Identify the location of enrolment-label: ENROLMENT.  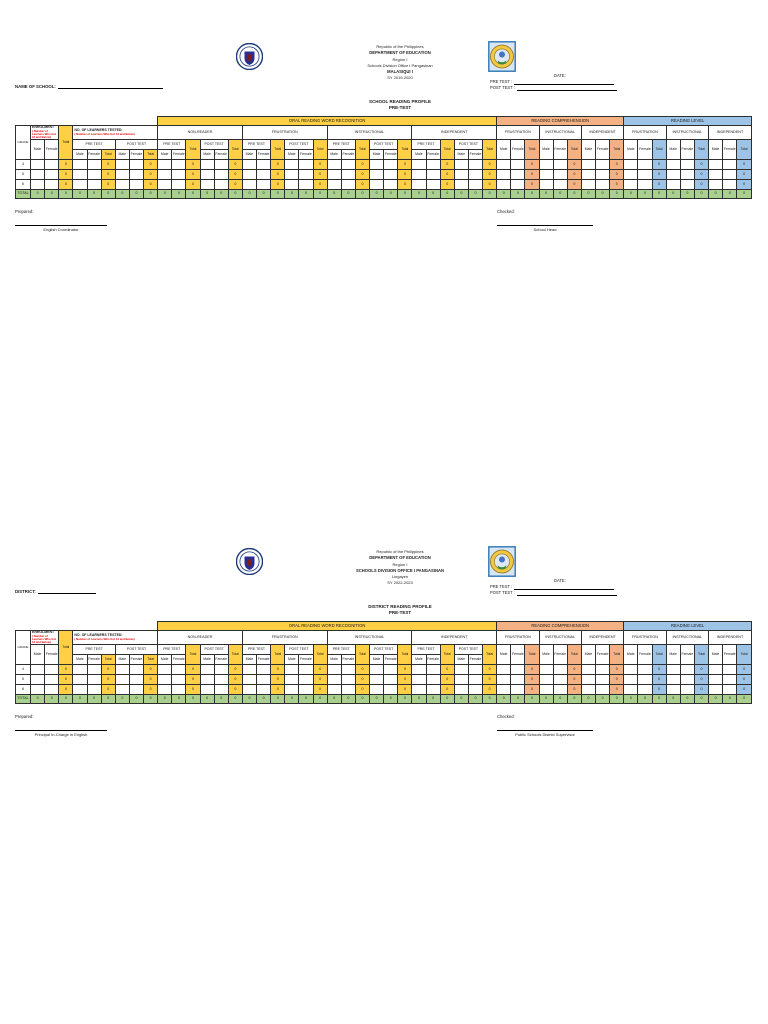
(43, 632).